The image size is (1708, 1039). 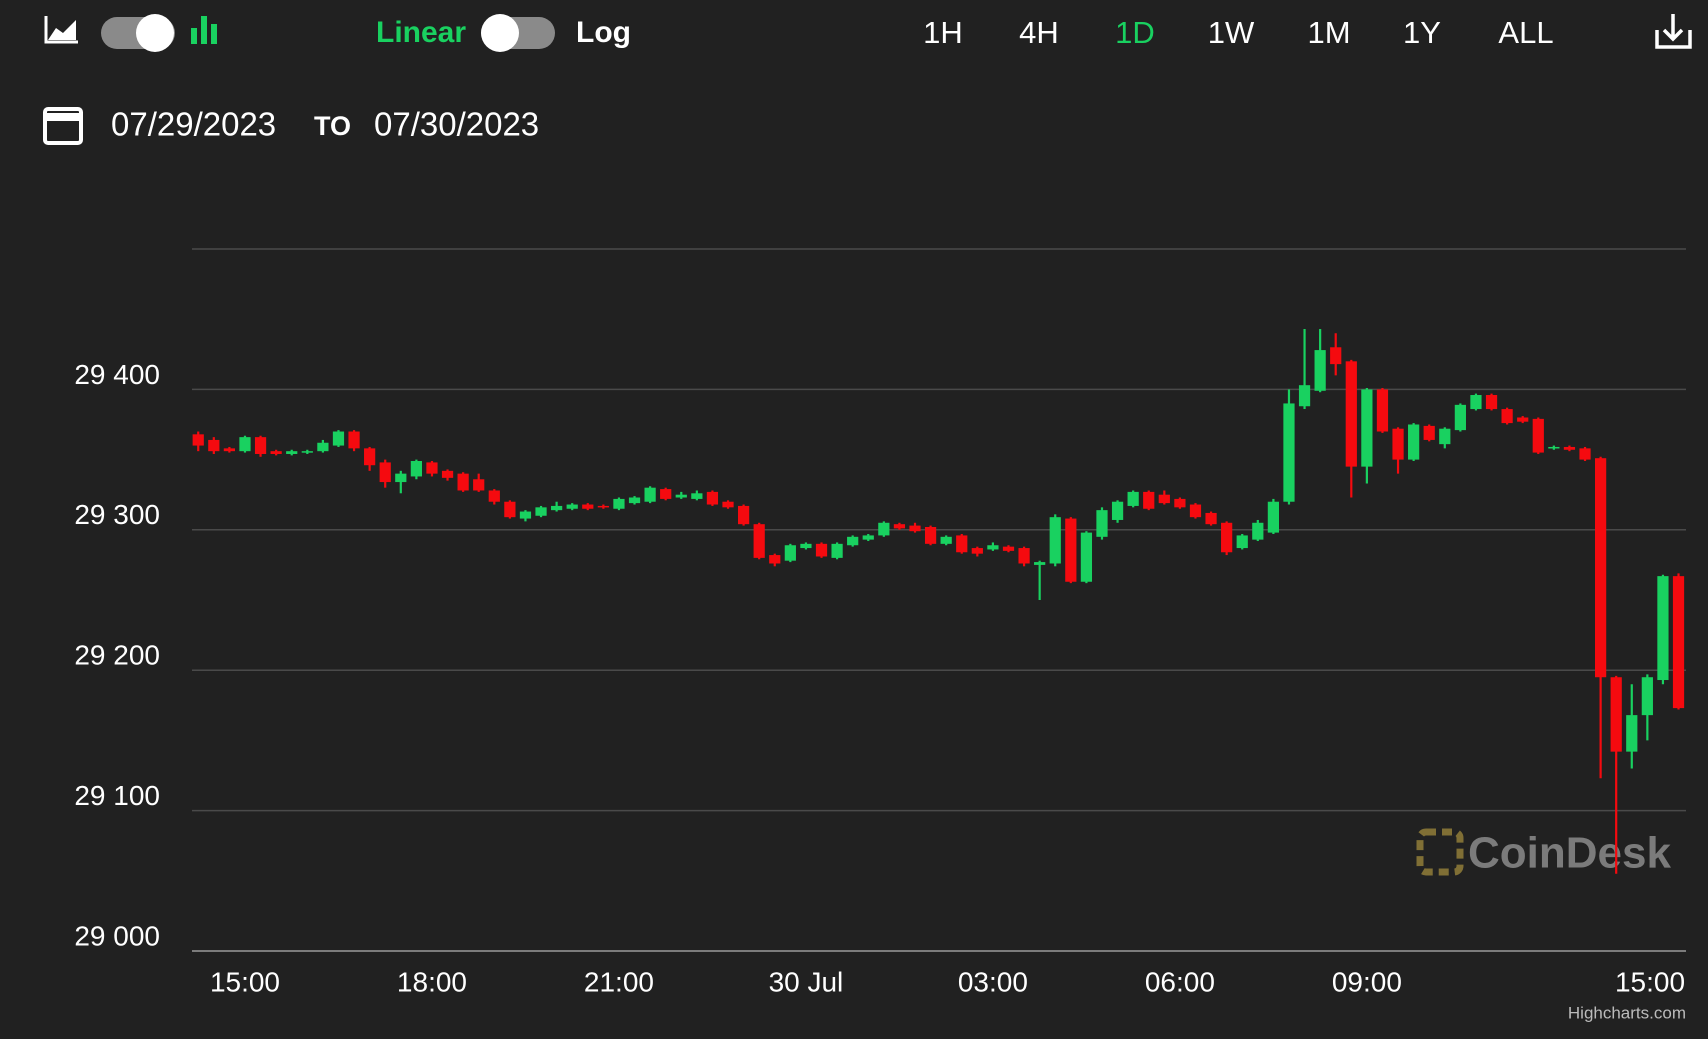 I want to click on log-label: Log, so click(x=603, y=32).